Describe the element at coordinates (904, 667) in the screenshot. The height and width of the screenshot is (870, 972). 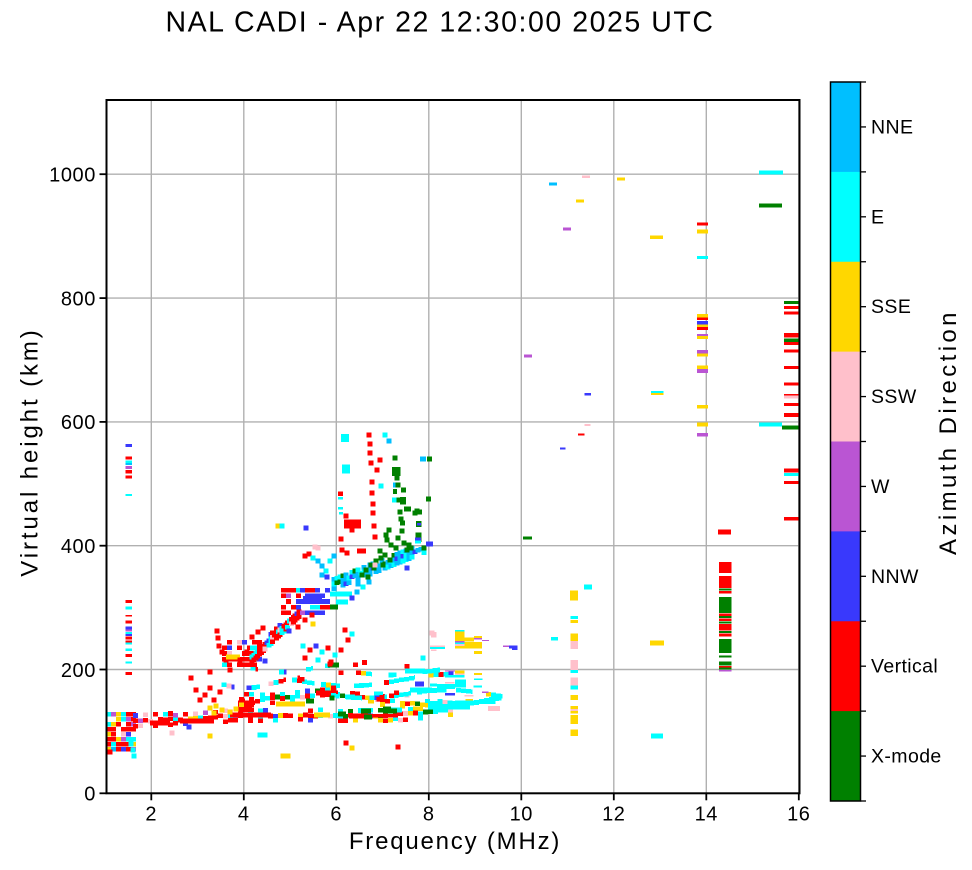
I see `svg-text: Vertical` at that location.